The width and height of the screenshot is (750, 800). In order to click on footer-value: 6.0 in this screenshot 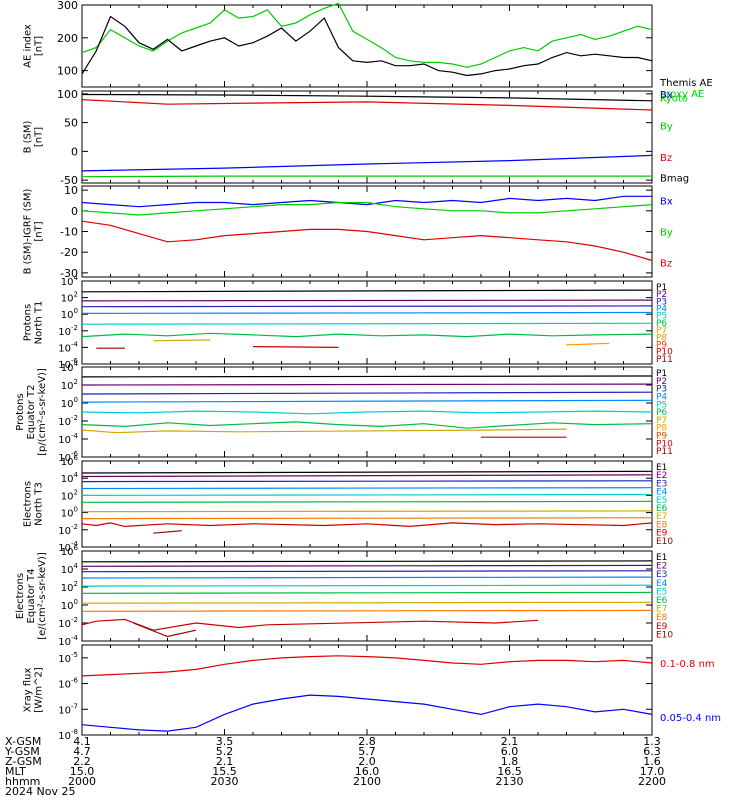, I will do `click(510, 751)`.